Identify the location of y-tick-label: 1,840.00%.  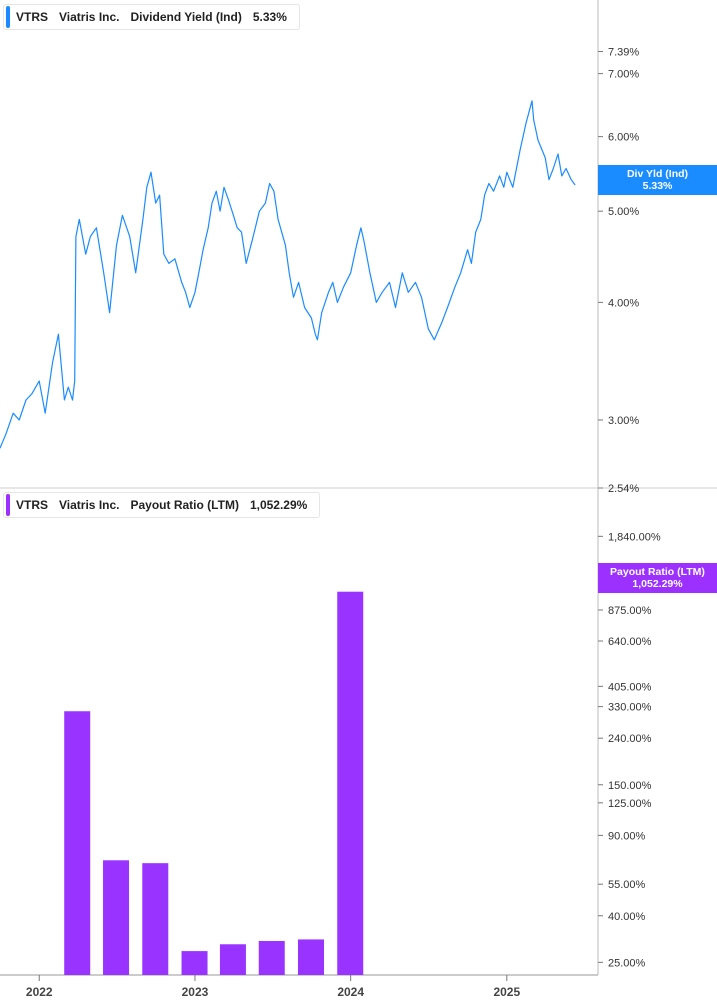
(634, 537).